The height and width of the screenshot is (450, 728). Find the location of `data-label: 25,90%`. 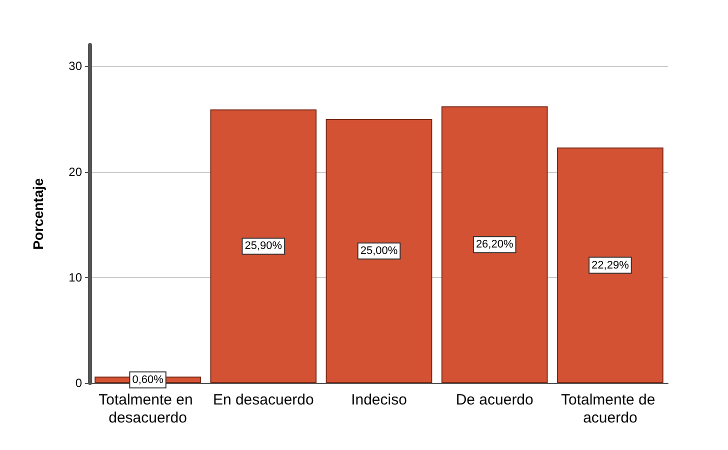

data-label: 25,90% is located at coordinates (263, 246).